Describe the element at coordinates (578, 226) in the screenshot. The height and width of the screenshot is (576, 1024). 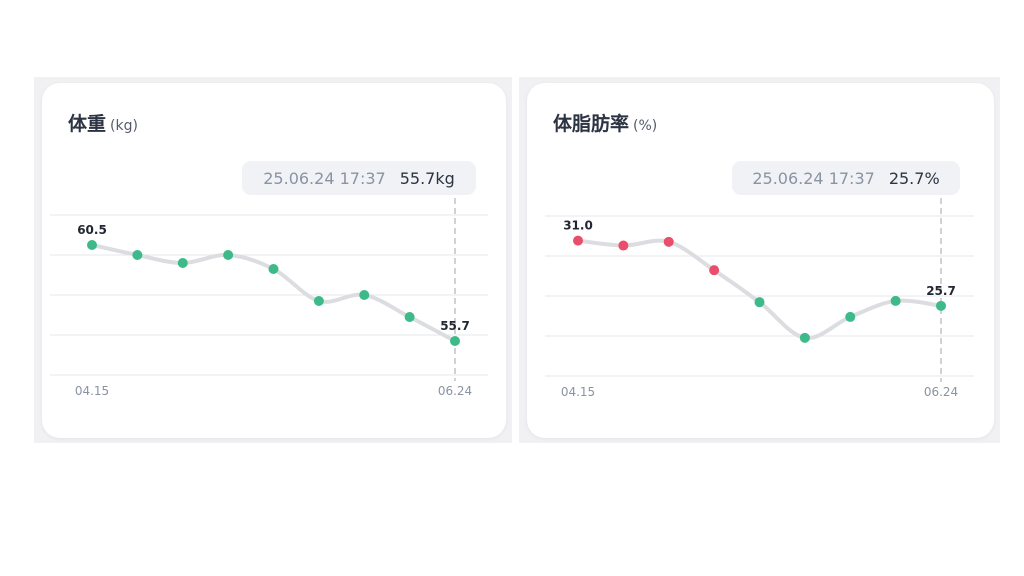
I see `body-fat-data-label: 31.0` at that location.